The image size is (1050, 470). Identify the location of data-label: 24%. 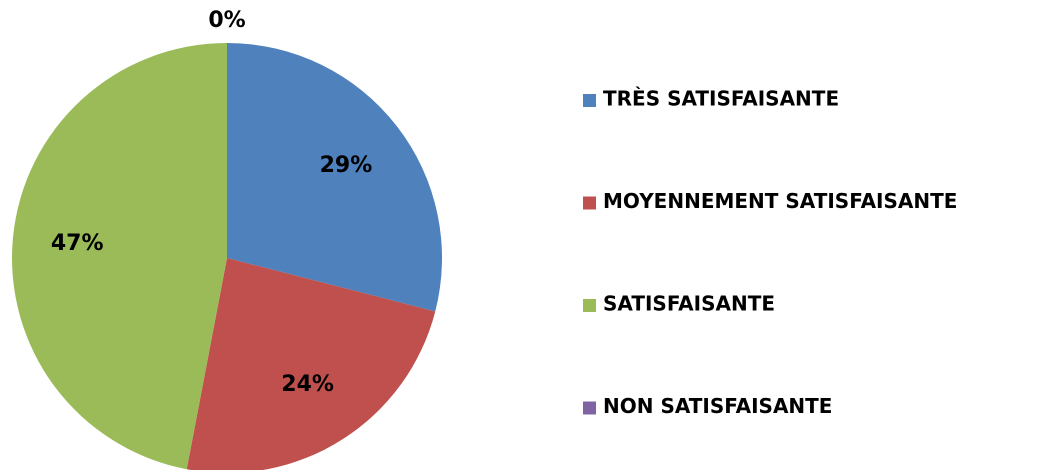
(307, 384).